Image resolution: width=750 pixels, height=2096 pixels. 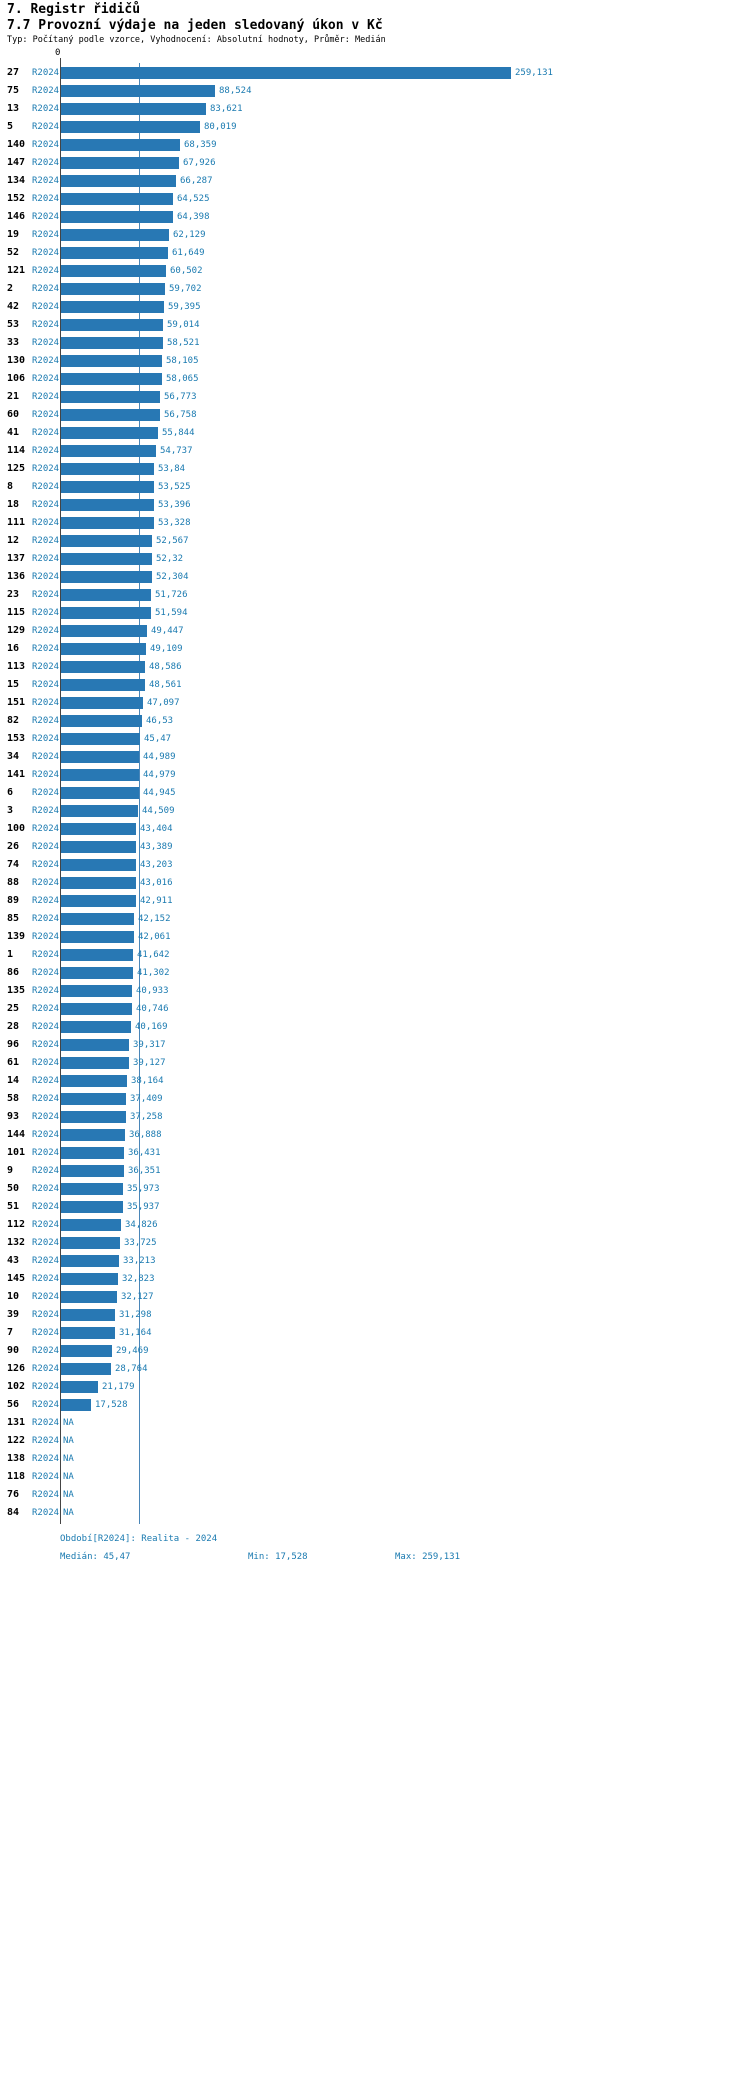 What do you see at coordinates (141, 1225) in the screenshot?
I see `bar-value-label: 34,826` at bounding box center [141, 1225].